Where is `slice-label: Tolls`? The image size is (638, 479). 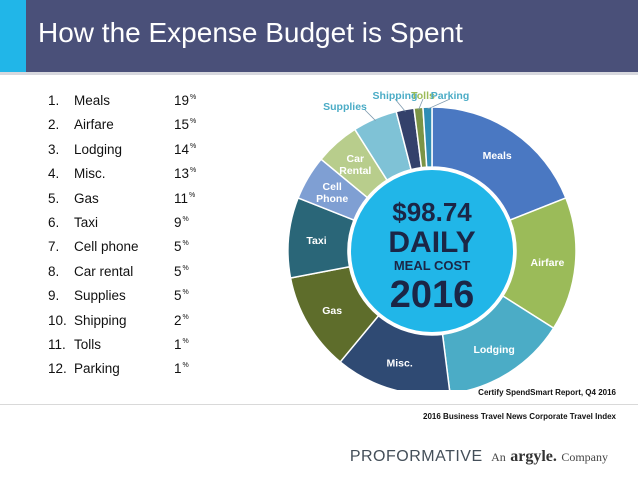 slice-label: Tolls is located at coordinates (423, 96).